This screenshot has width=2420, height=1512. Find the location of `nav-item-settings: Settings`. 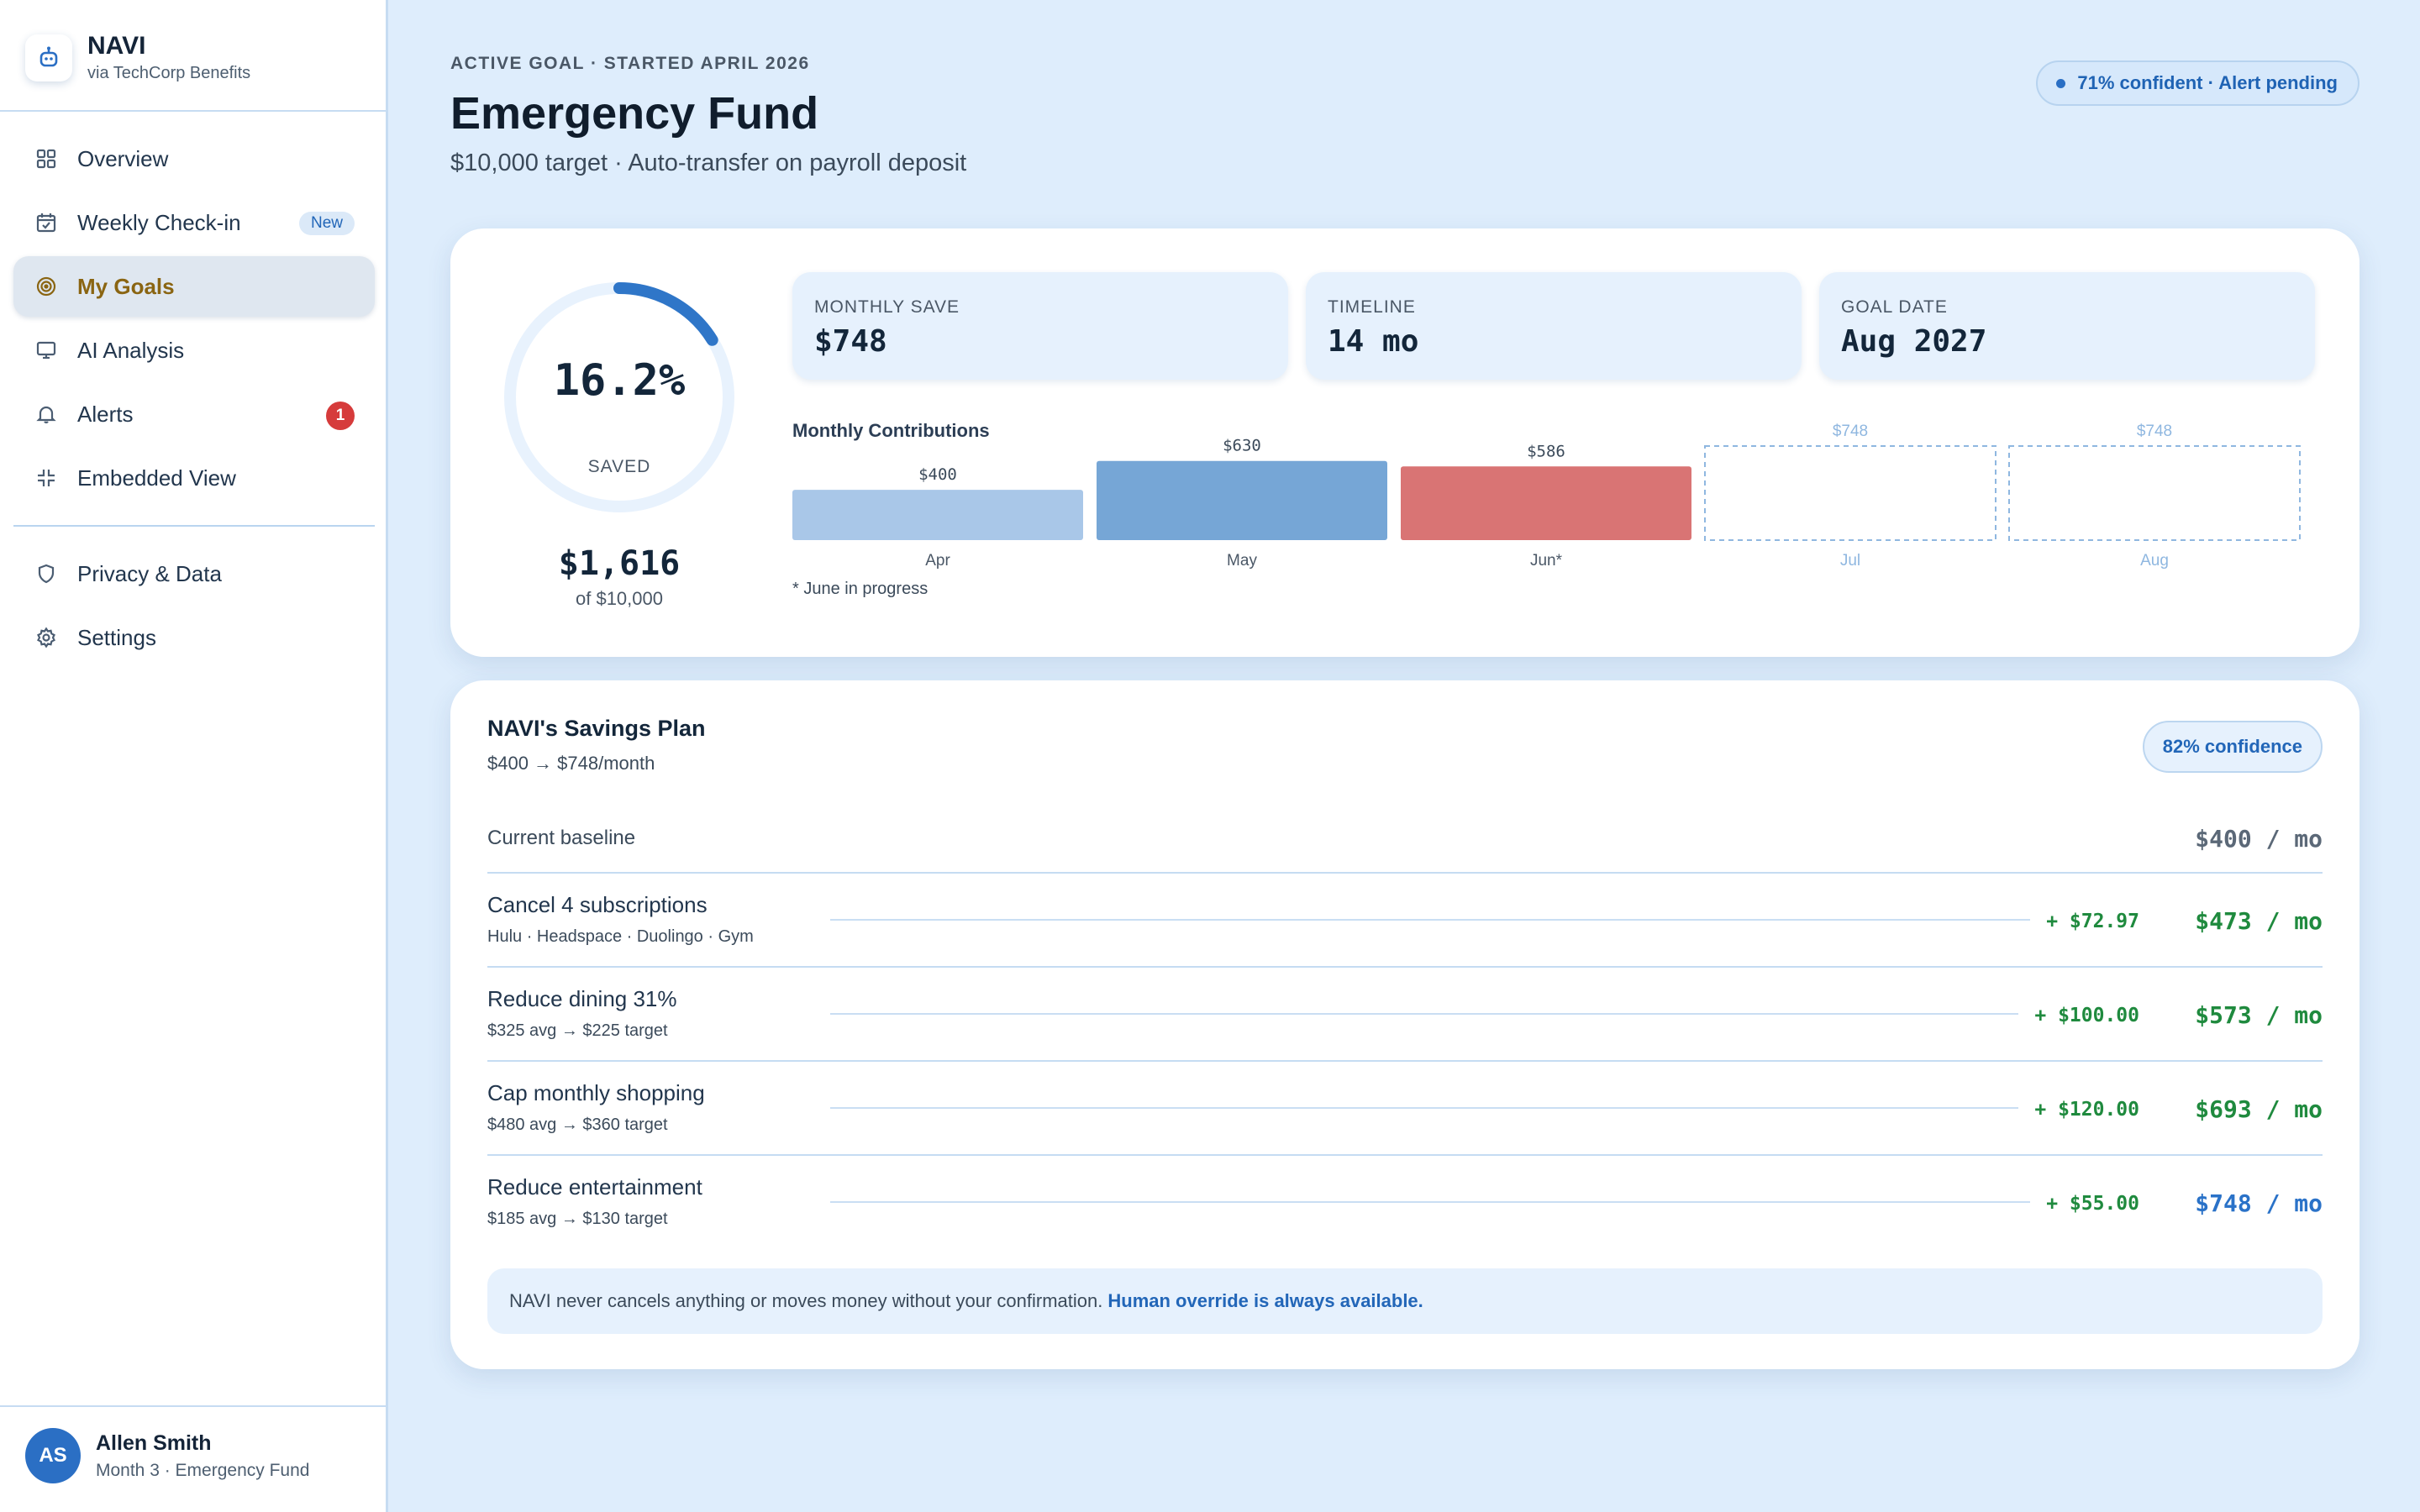

nav-item-settings: Settings is located at coordinates (194, 637).